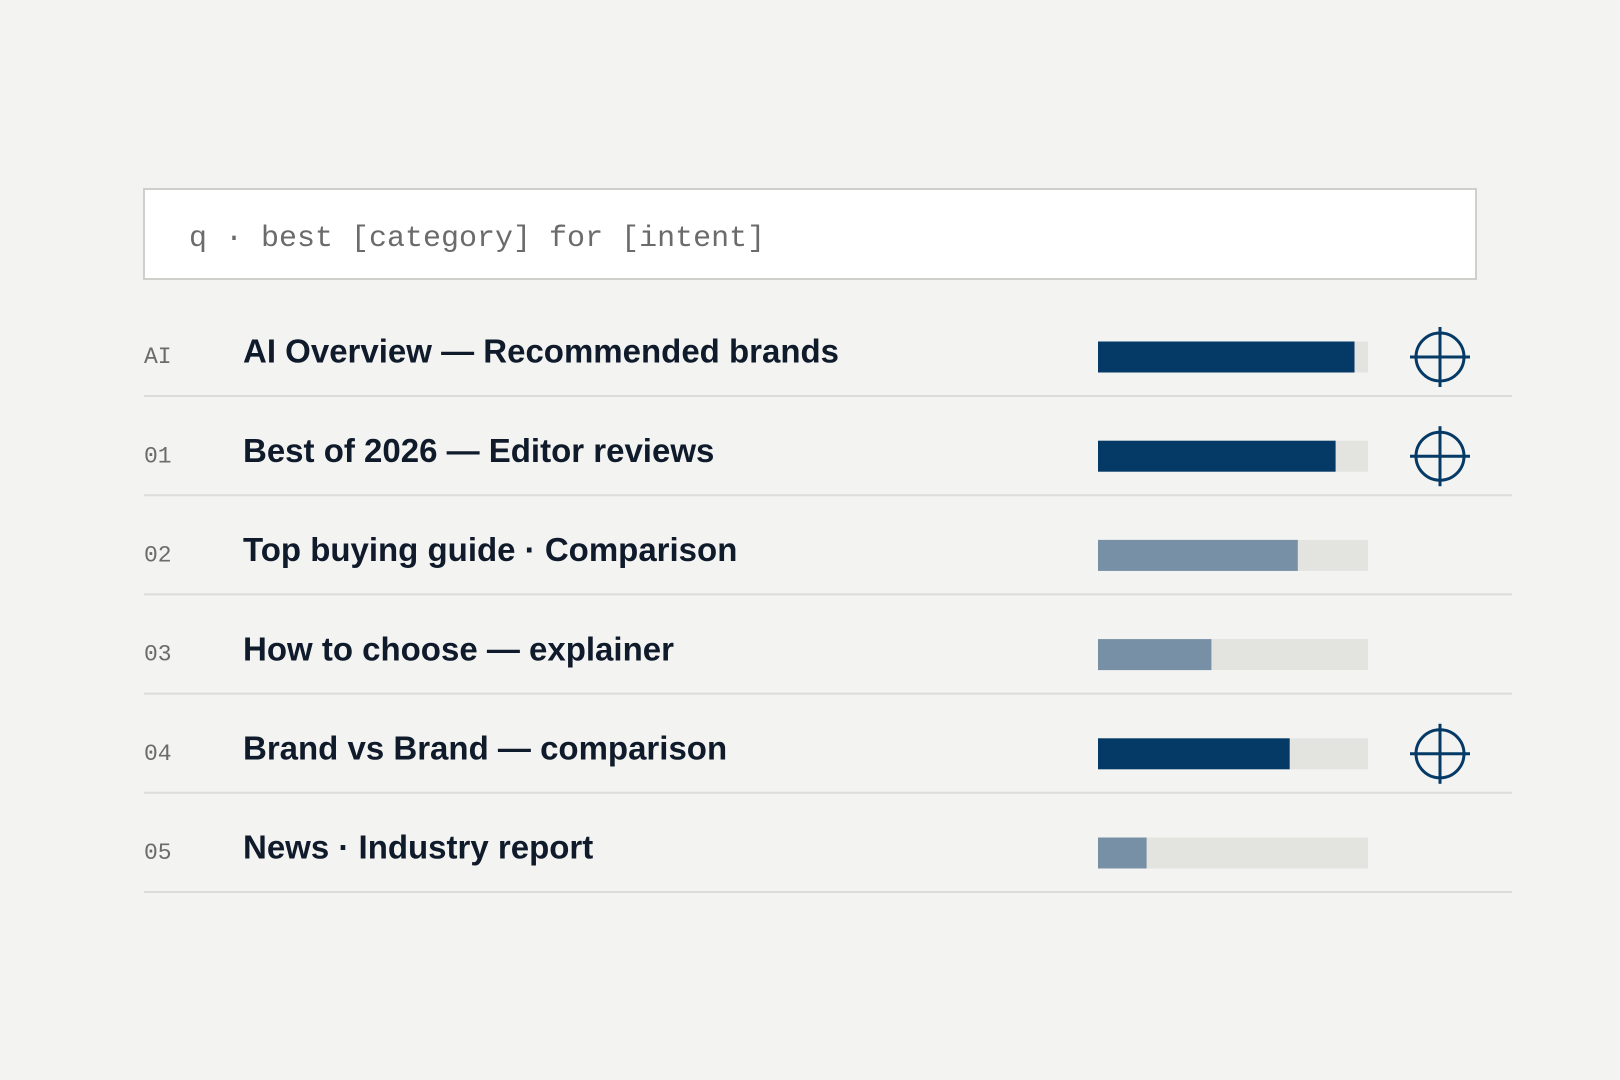 This screenshot has width=1620, height=1080. I want to click on result-row: 05 News · Industry report, so click(828, 861).